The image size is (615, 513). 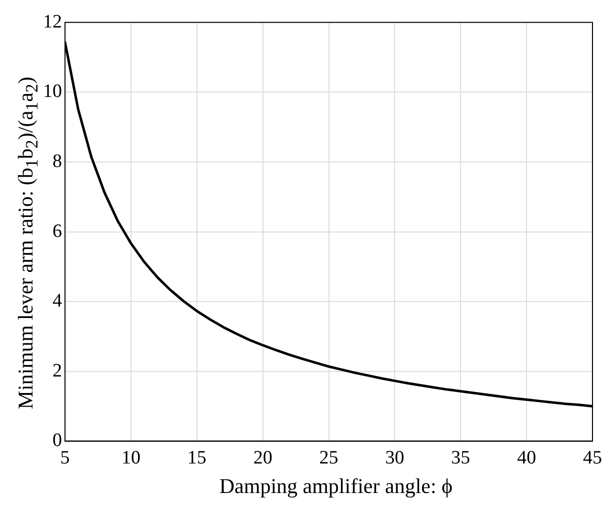 What do you see at coordinates (57, 231) in the screenshot?
I see `y-tick-label: 6` at bounding box center [57, 231].